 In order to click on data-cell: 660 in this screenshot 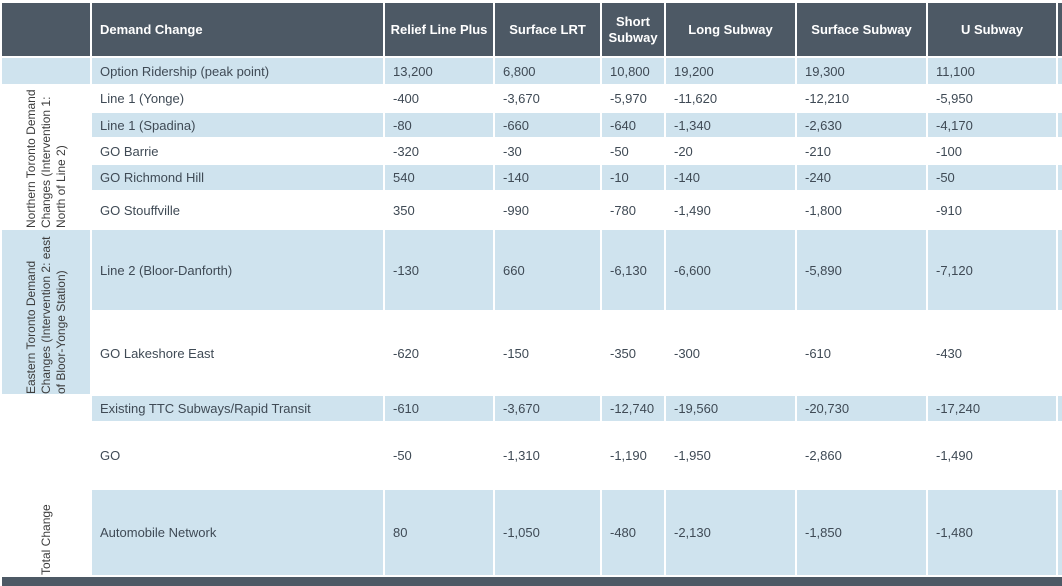, I will do `click(547, 270)`.